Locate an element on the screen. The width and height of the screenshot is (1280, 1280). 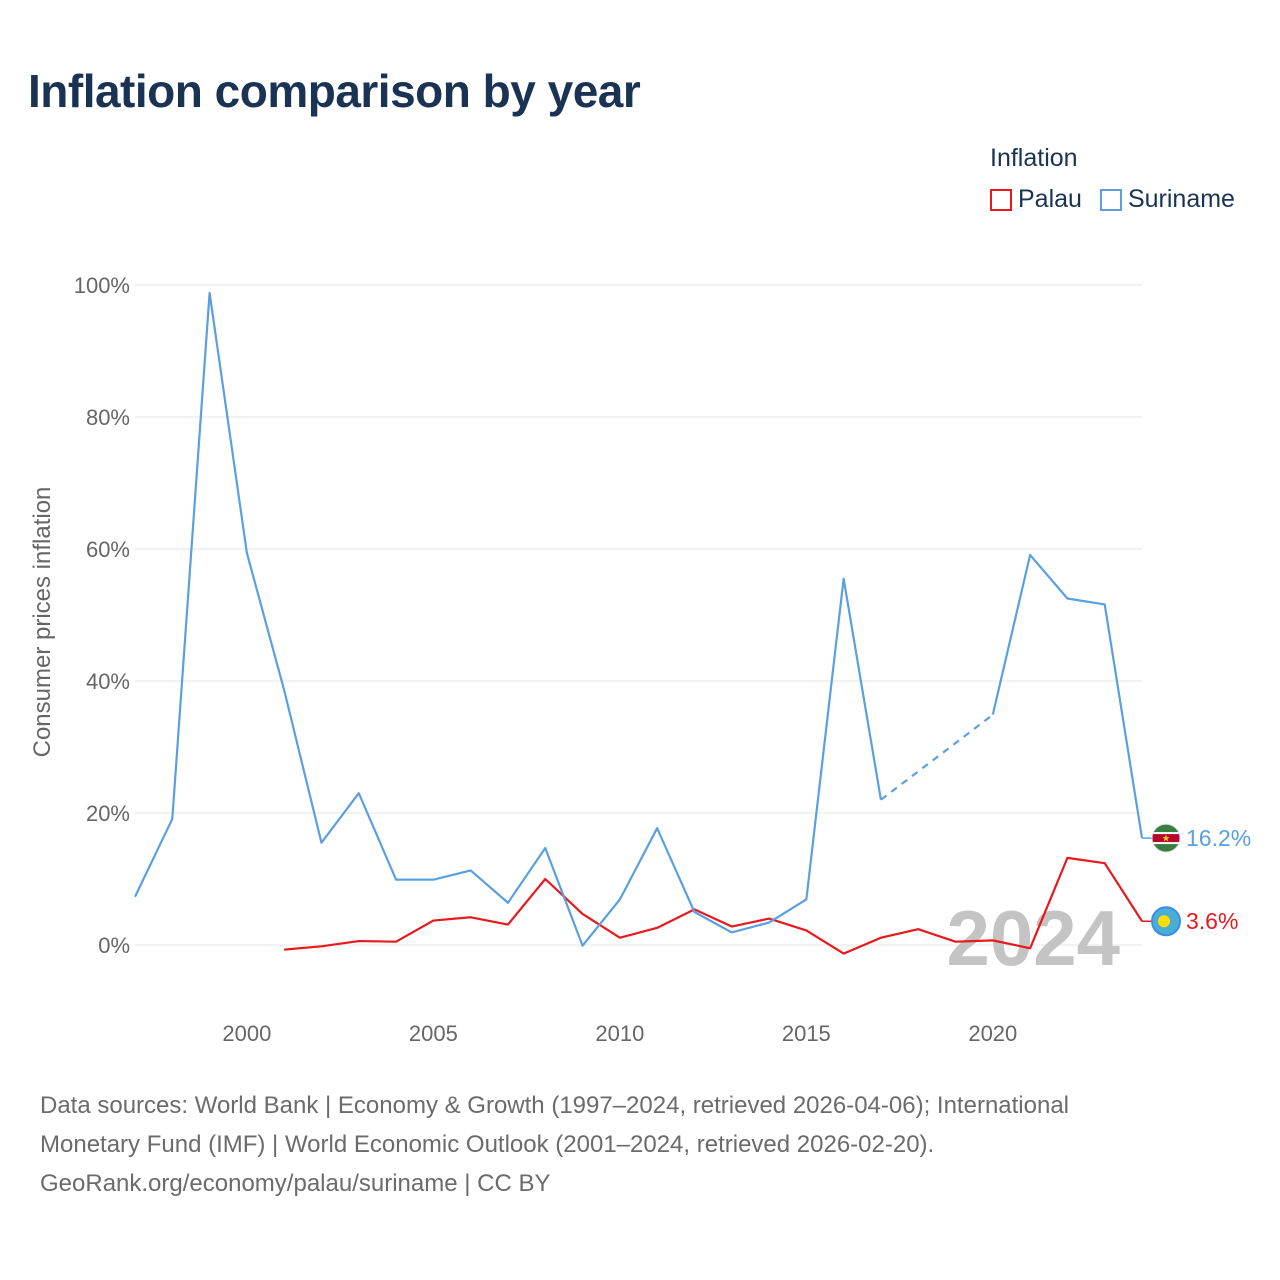
legend-swatch-suriname is located at coordinates (1110, 199).